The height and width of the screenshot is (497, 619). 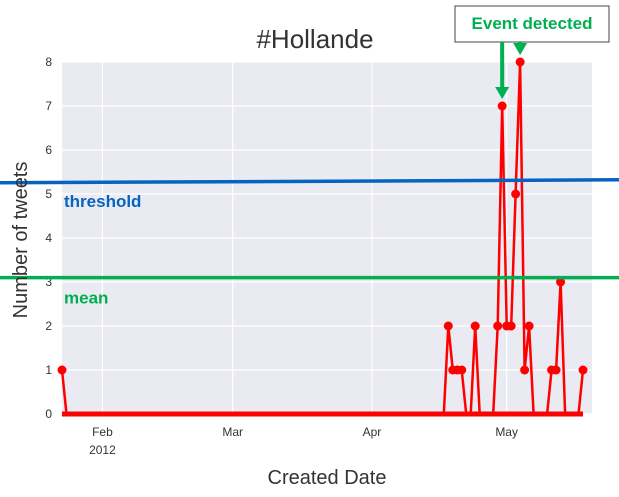 What do you see at coordinates (48, 326) in the screenshot?
I see `y-tick-label: 2` at bounding box center [48, 326].